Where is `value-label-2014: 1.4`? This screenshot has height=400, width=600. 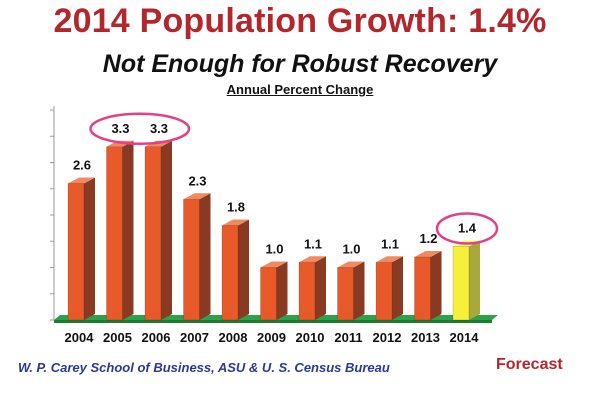 value-label-2014: 1.4 is located at coordinates (467, 228).